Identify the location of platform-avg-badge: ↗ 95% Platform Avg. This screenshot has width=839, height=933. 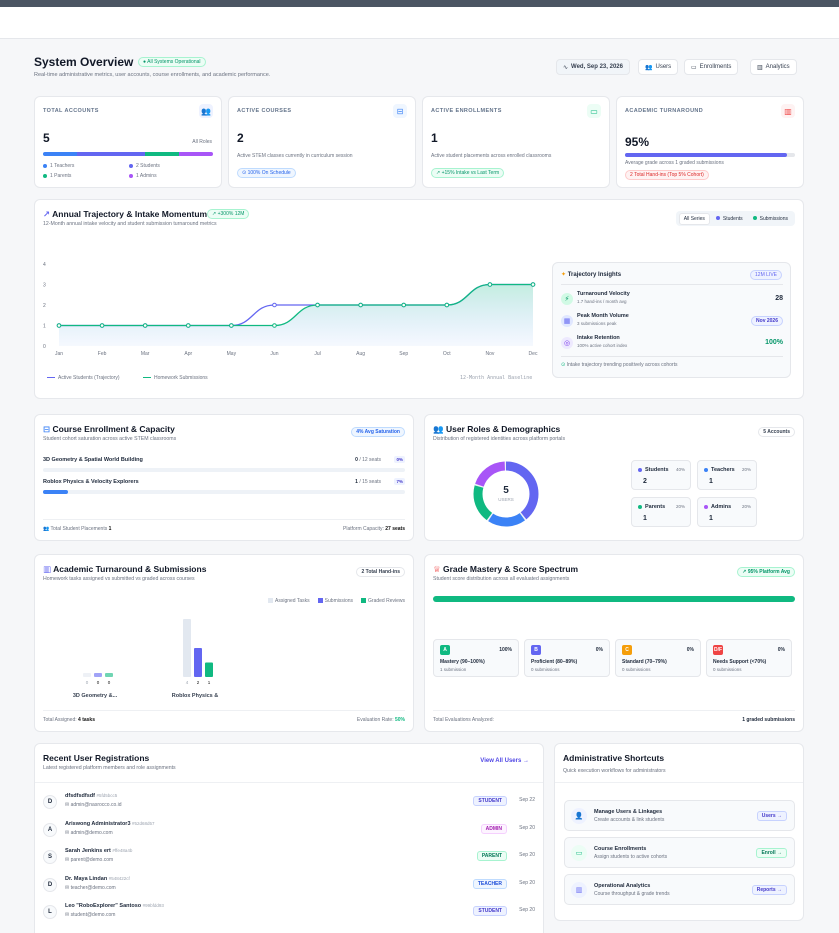
(766, 572).